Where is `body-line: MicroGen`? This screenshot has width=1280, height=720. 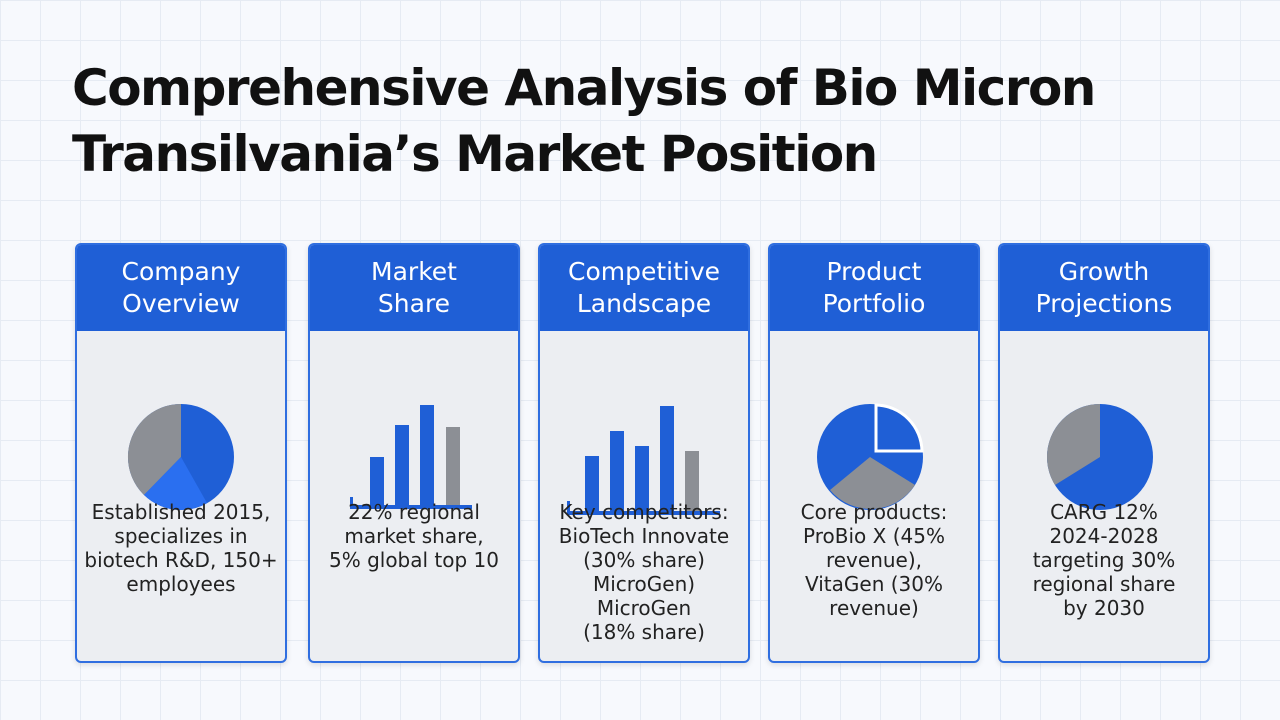
body-line: MicroGen is located at coordinates (644, 608).